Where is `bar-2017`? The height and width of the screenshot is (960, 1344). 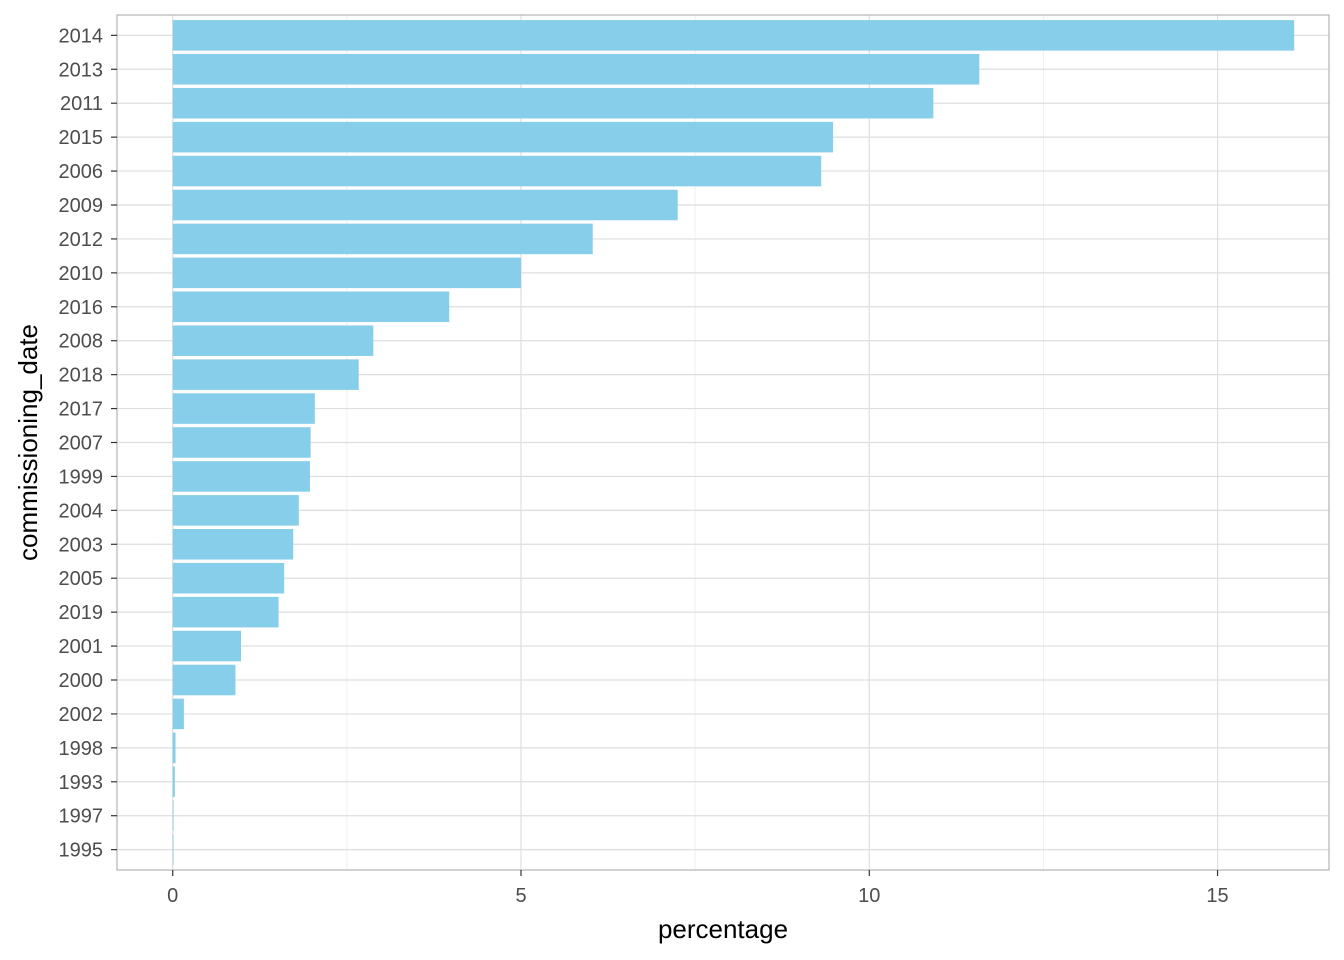 bar-2017 is located at coordinates (243, 408).